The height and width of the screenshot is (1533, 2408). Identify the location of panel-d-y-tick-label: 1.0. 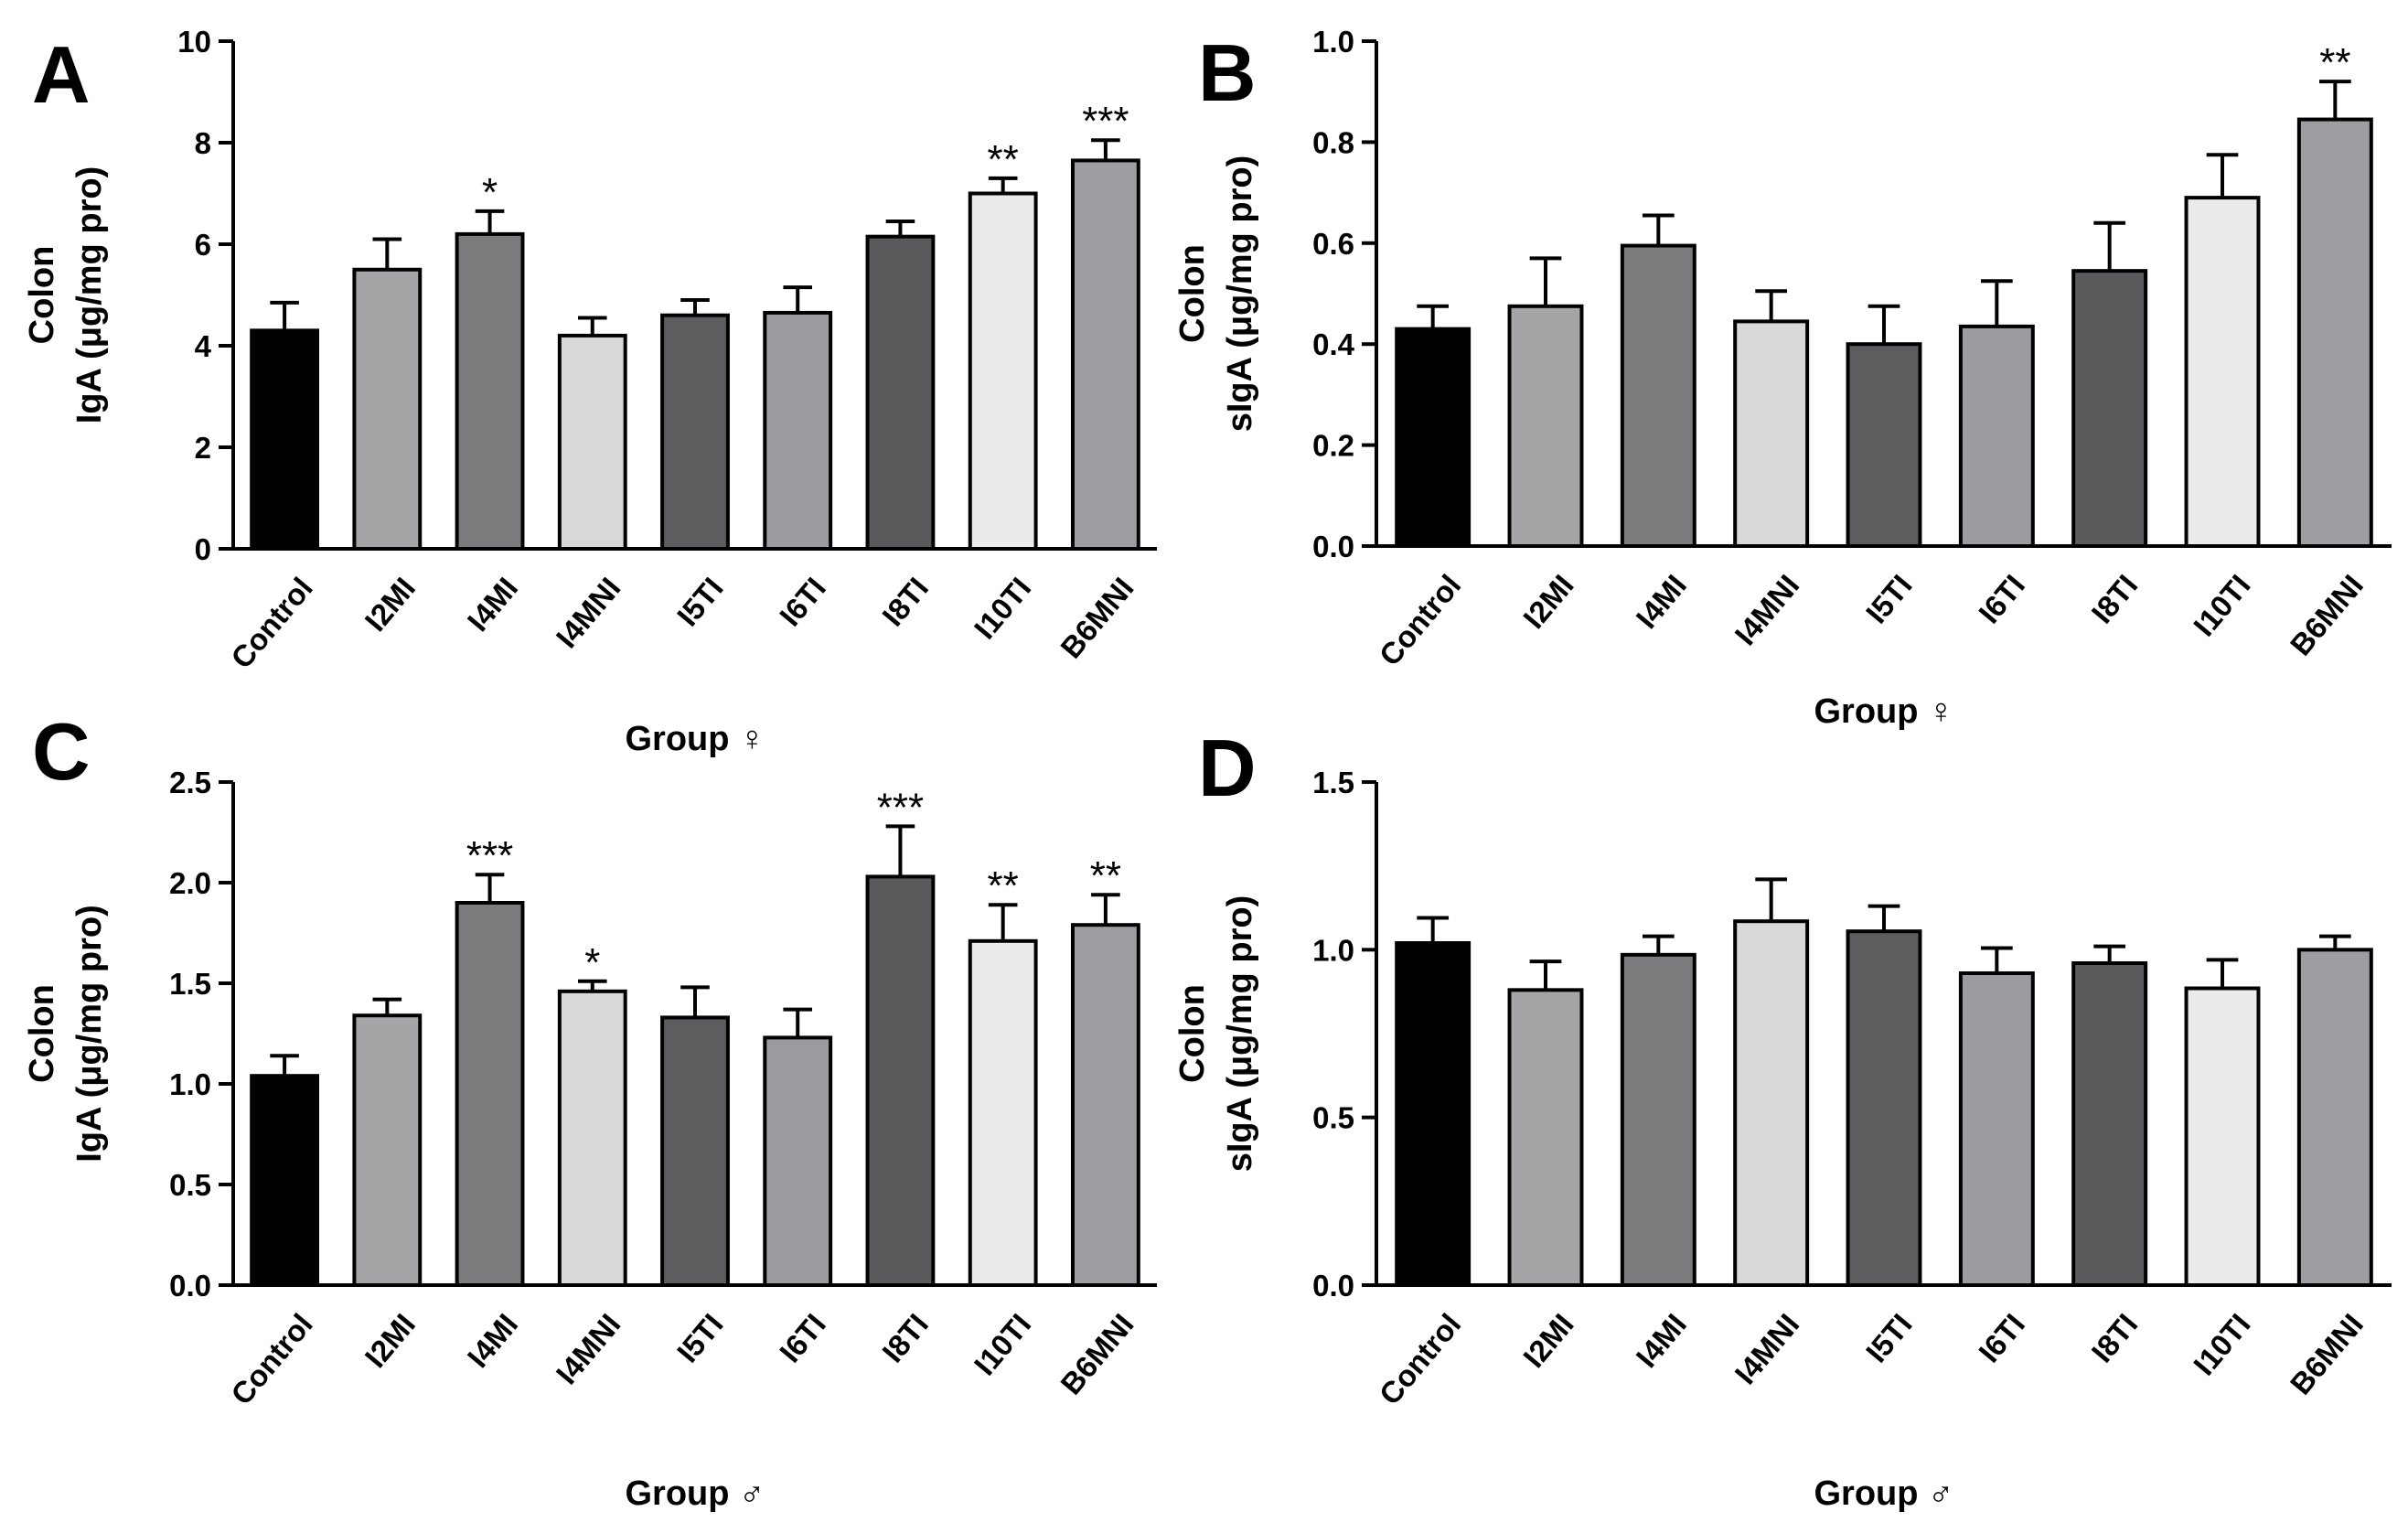
(1333, 950).